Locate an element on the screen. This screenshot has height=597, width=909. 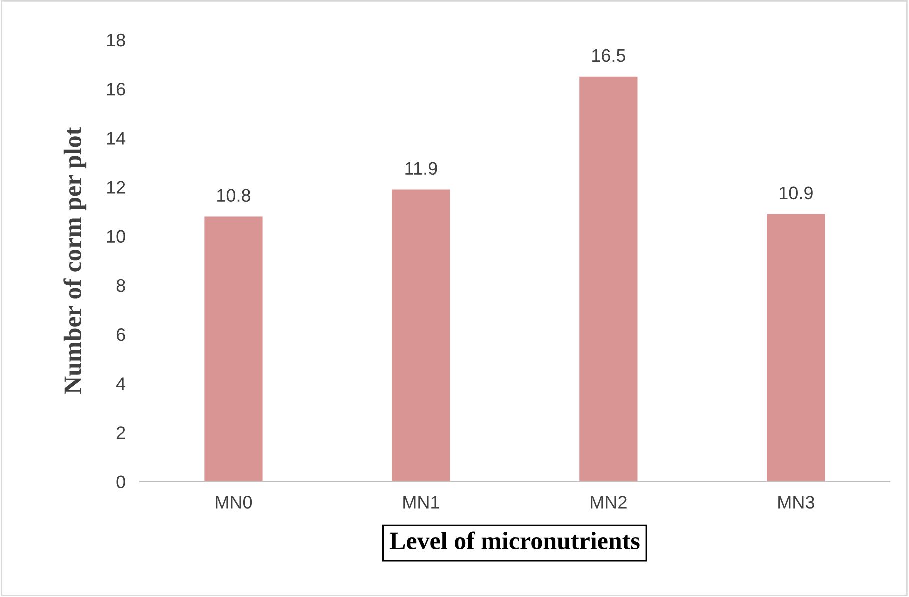
y-tick-label: 10 is located at coordinates (116, 237).